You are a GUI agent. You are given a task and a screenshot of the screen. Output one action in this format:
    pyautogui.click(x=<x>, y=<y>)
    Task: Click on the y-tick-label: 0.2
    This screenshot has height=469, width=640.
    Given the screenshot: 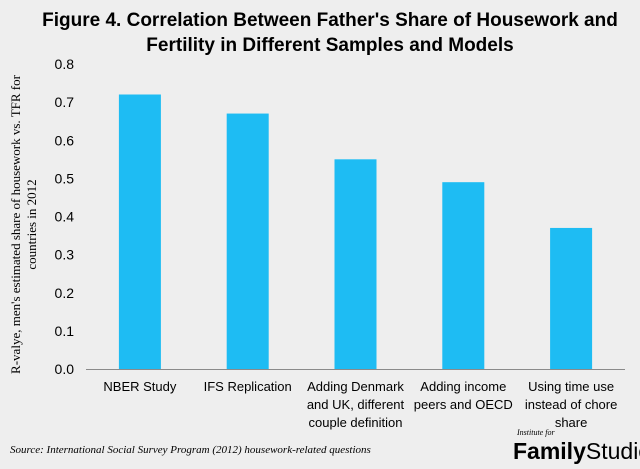 What is the action you would take?
    pyautogui.click(x=65, y=293)
    